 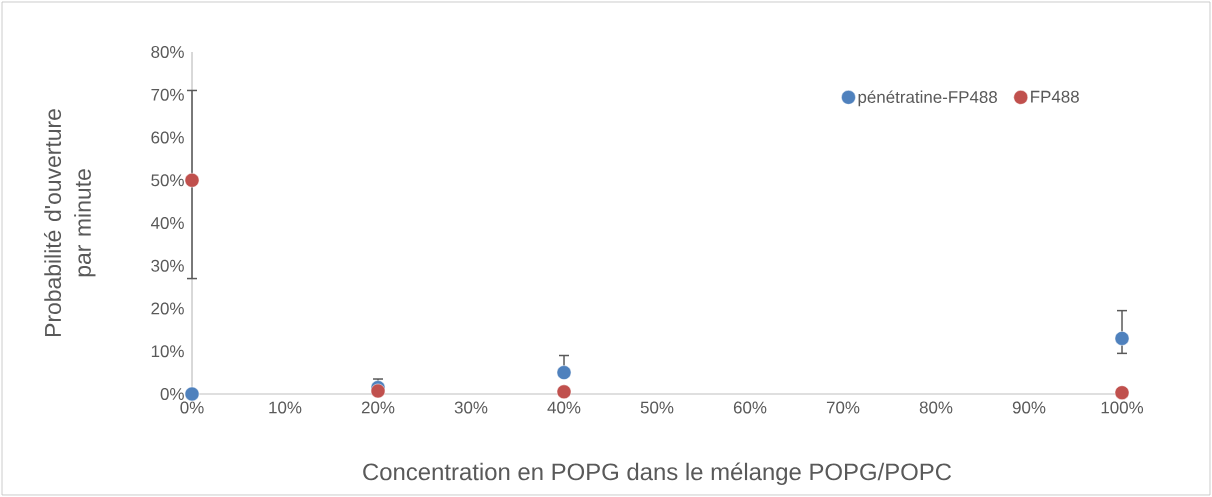 I want to click on y-tick-label: 70%, so click(x=167, y=94).